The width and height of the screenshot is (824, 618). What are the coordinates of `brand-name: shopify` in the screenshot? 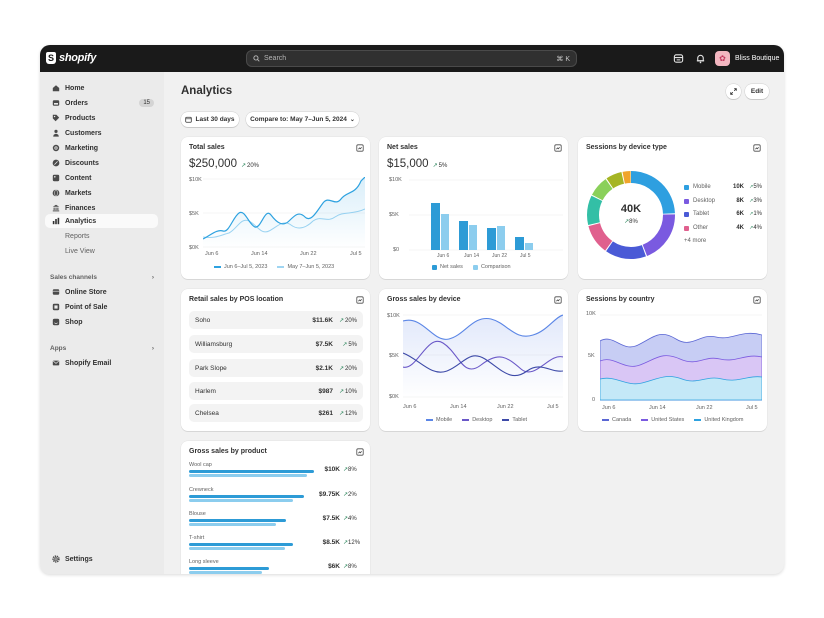 It's located at (78, 58).